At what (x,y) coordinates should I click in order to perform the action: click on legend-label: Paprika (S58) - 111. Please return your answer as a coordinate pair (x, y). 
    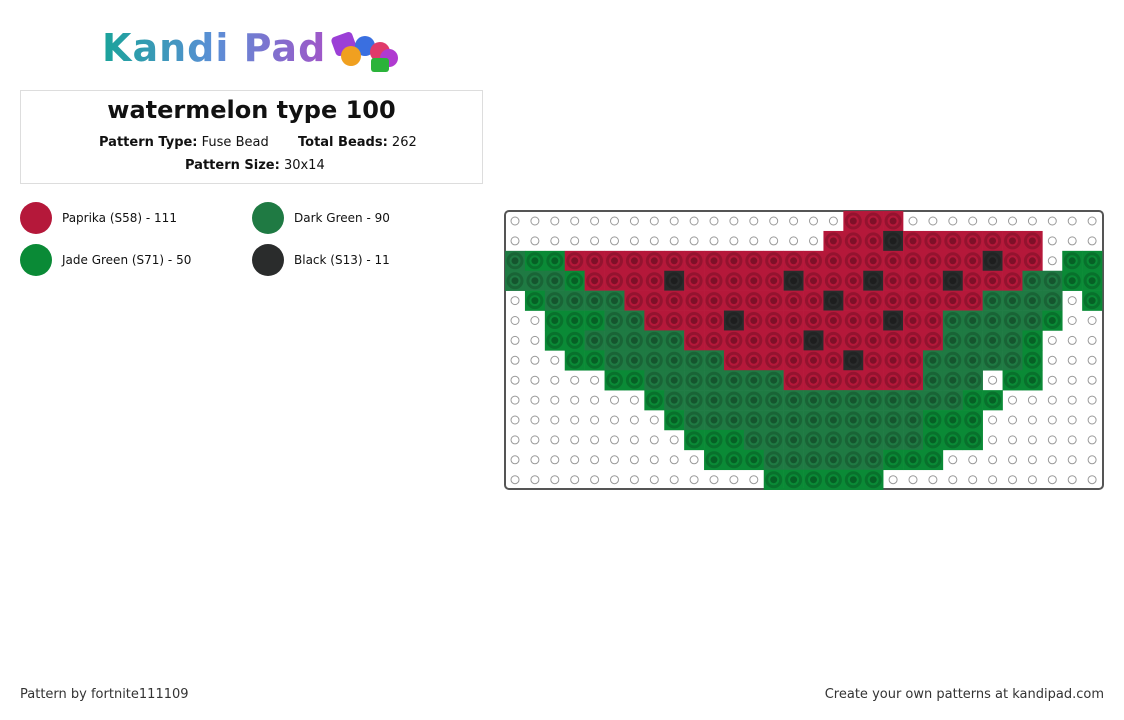
    Looking at the image, I should click on (119, 218).